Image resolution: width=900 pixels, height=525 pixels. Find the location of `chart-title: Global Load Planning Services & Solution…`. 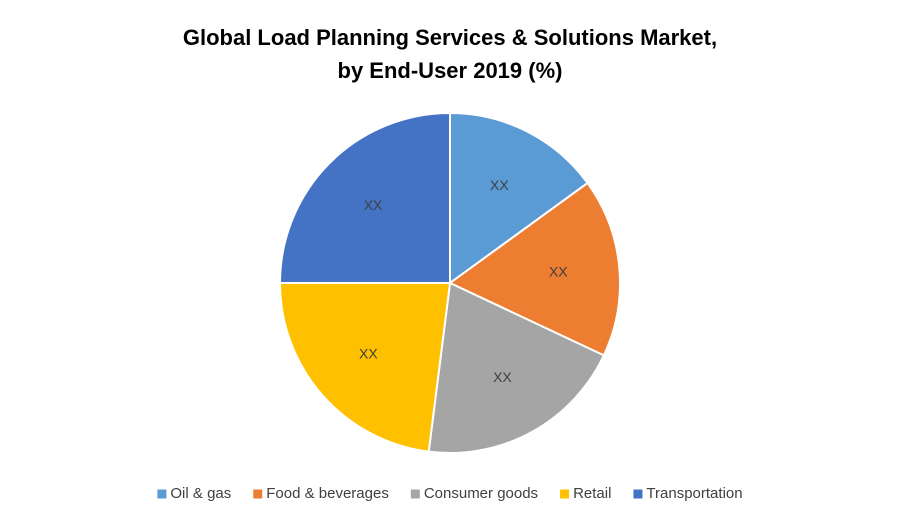

chart-title: Global Load Planning Services & Solution… is located at coordinates (450, 37).